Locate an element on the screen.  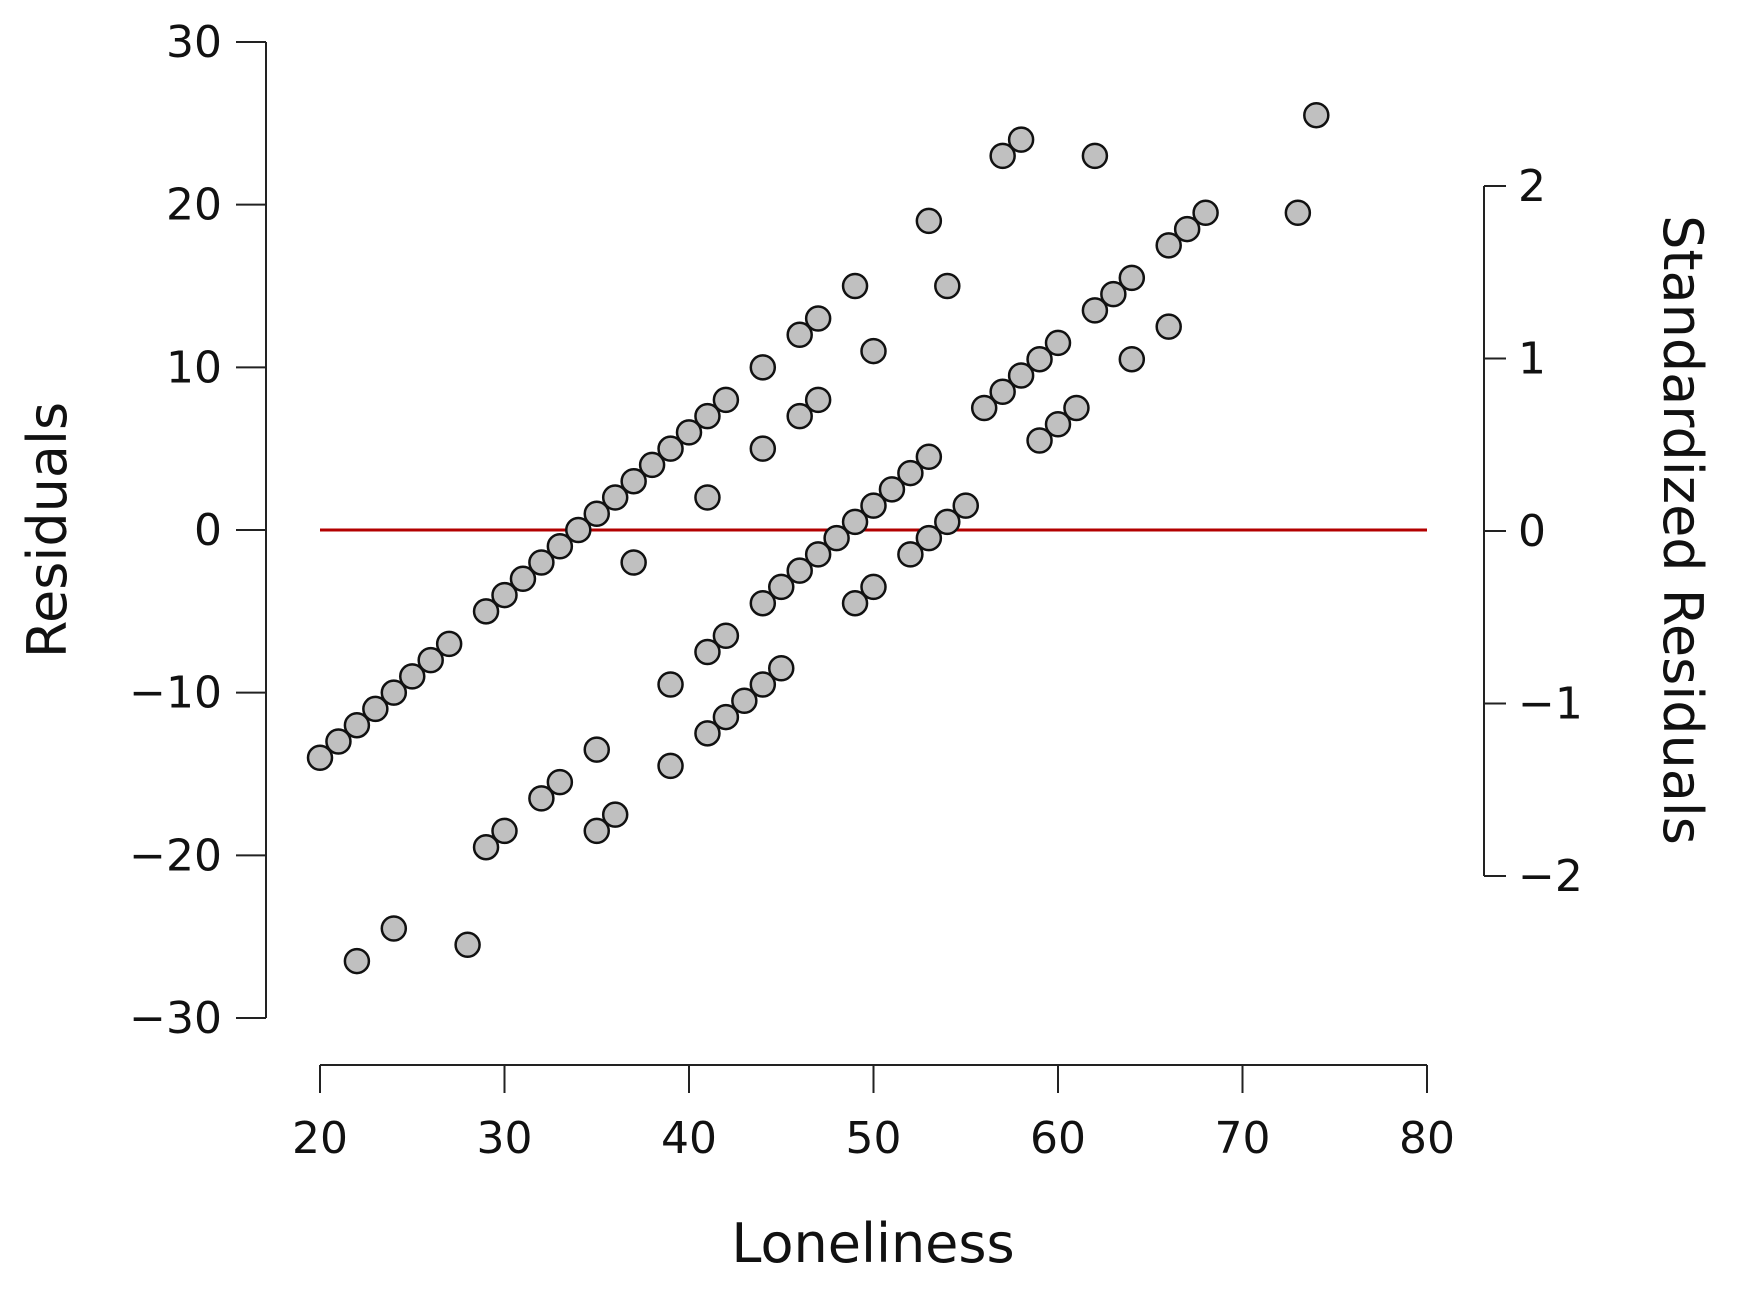
x-tick-label: 20 is located at coordinates (320, 1138).